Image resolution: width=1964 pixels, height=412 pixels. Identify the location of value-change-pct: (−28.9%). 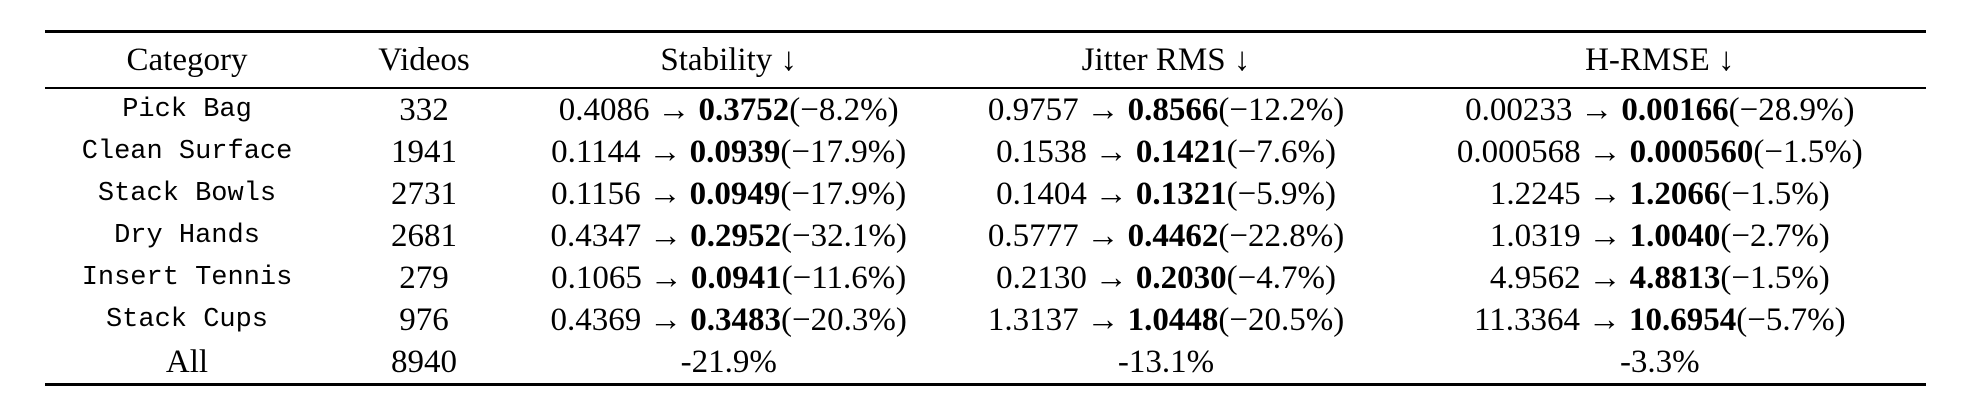
(1791, 109).